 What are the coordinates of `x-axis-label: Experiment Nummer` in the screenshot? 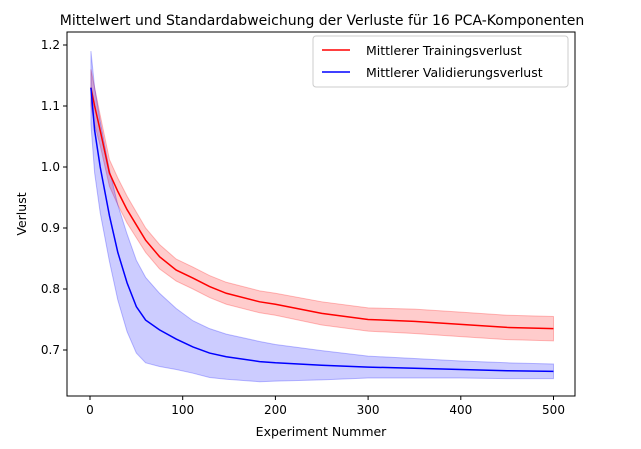 It's located at (322, 431).